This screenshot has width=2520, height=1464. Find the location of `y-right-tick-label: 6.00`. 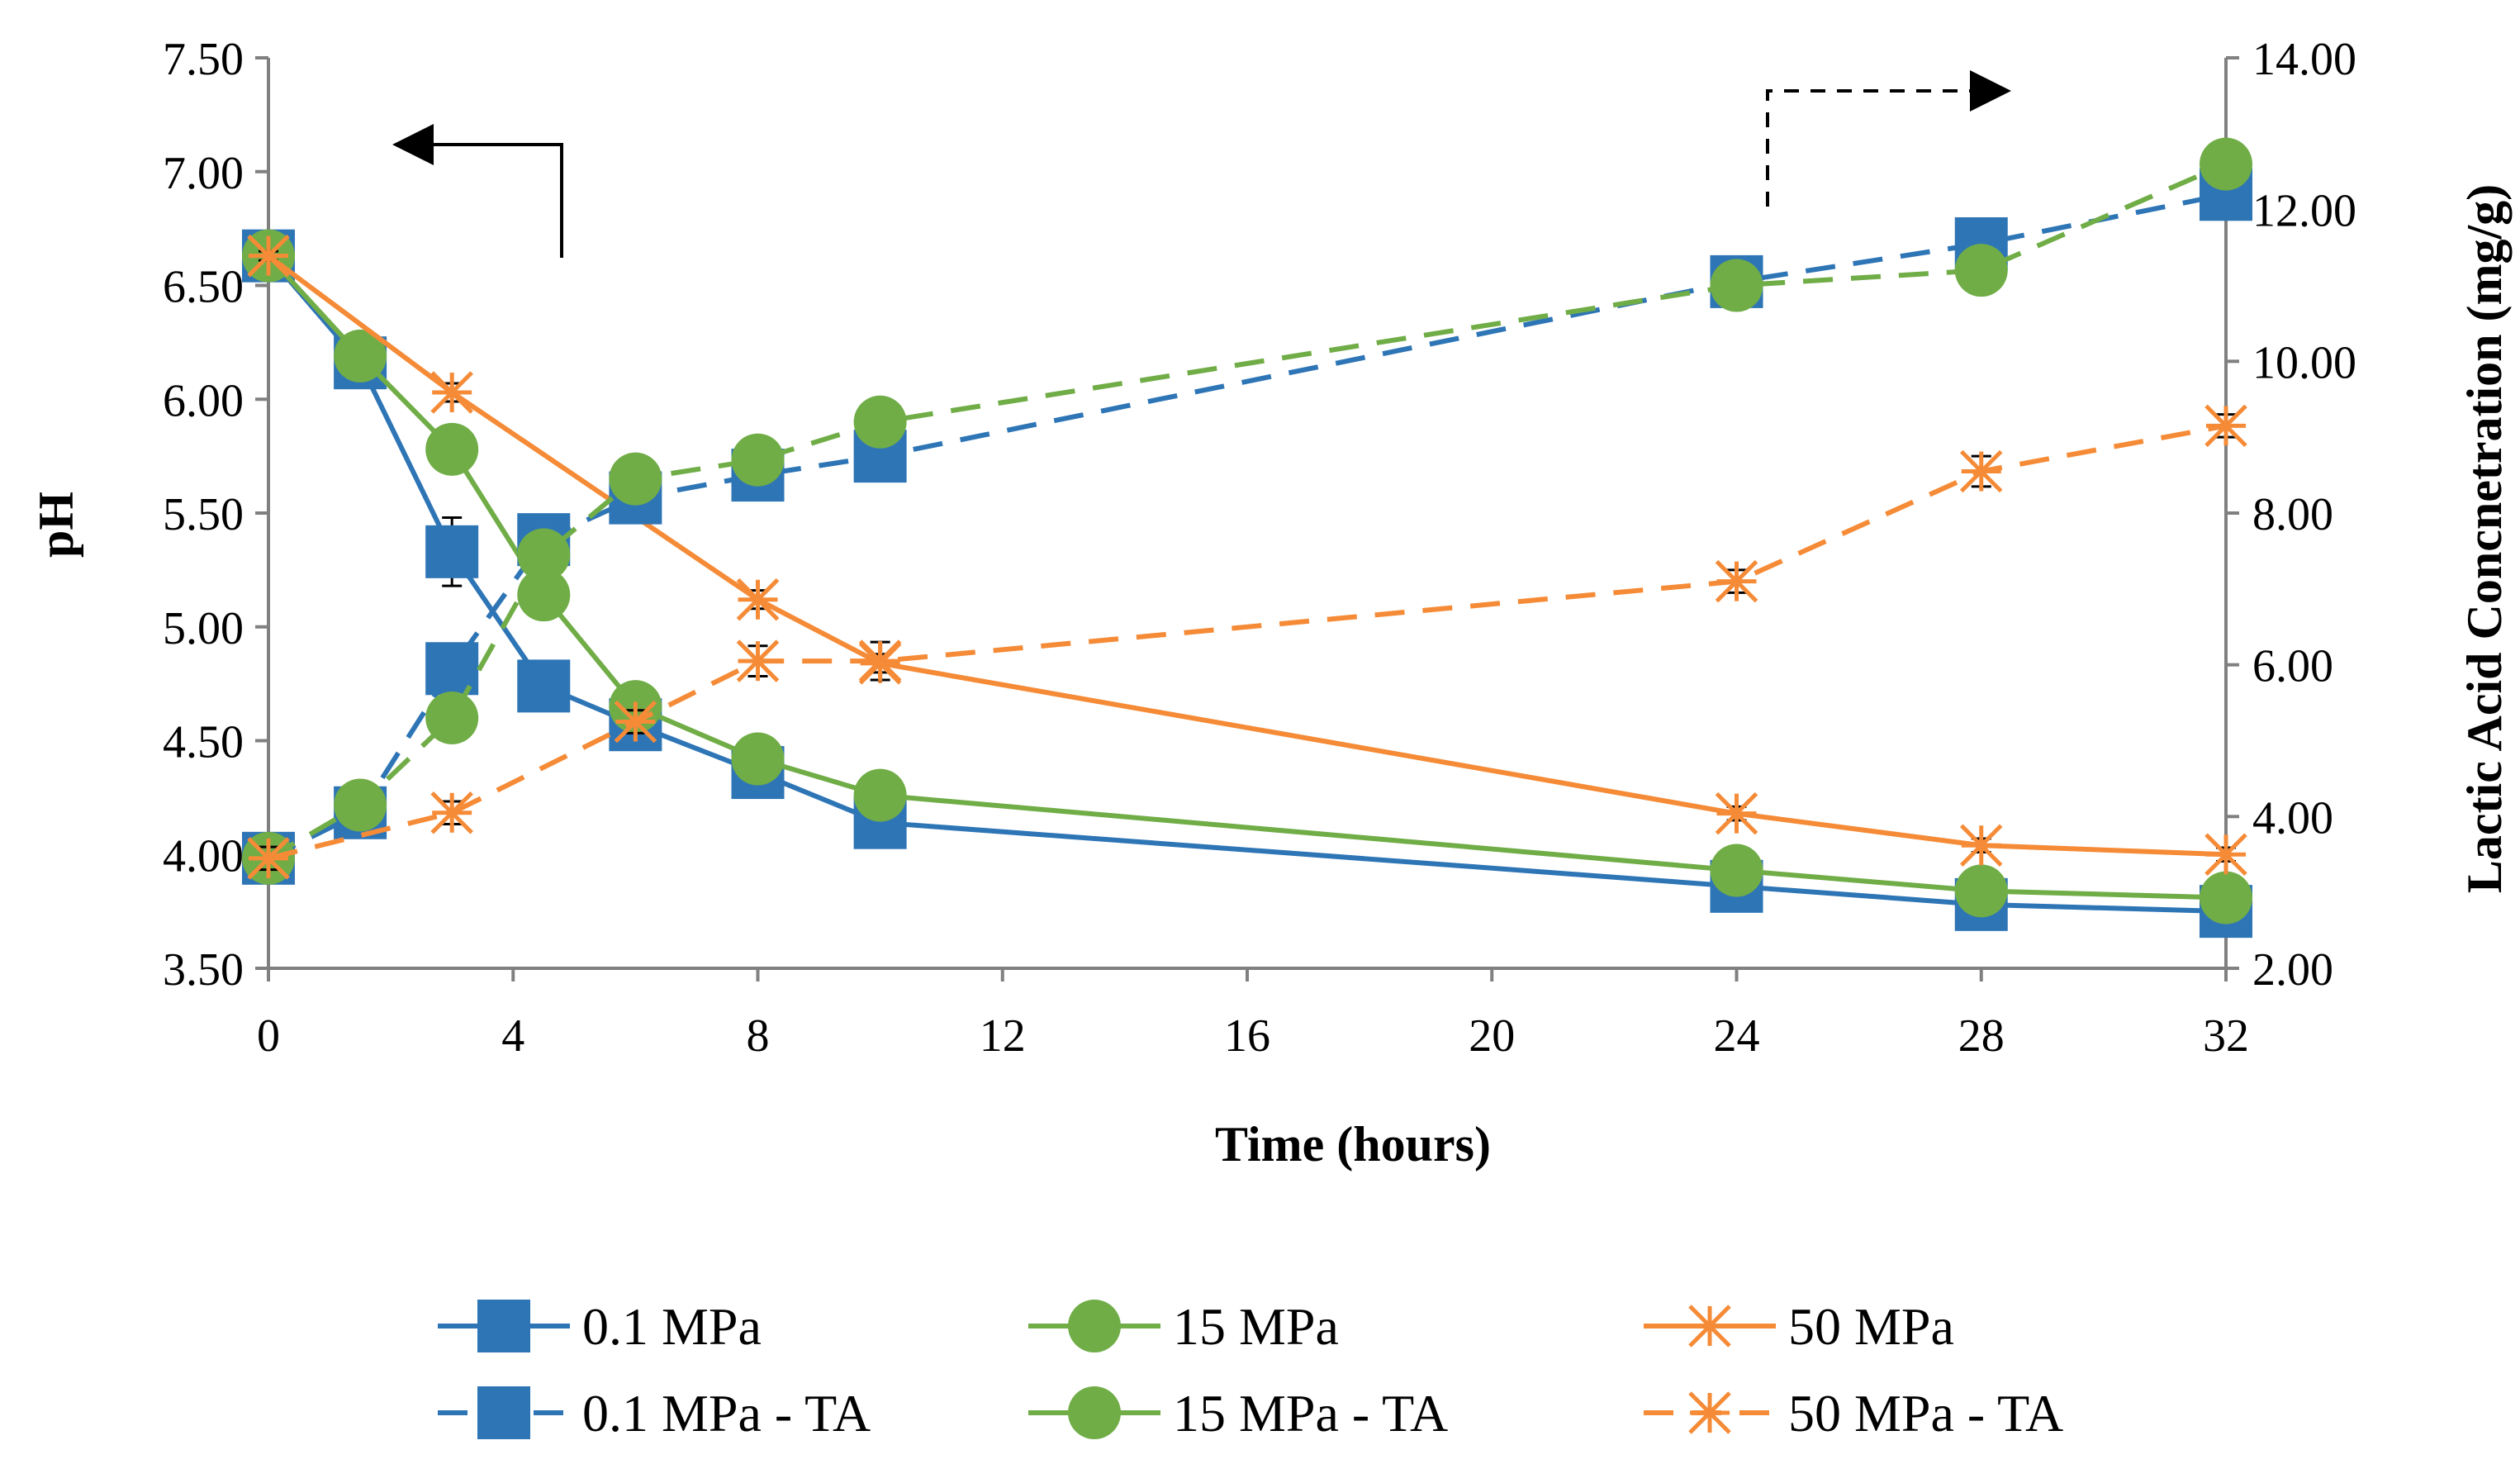

y-right-tick-label: 6.00 is located at coordinates (2292, 666).